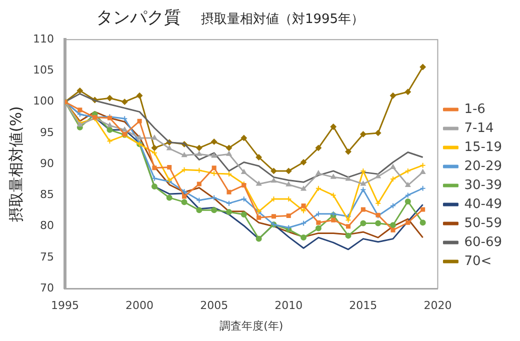 The width and height of the screenshot is (520, 341). What do you see at coordinates (483, 223) in the screenshot?
I see `legend-label: 50-59` at bounding box center [483, 223].